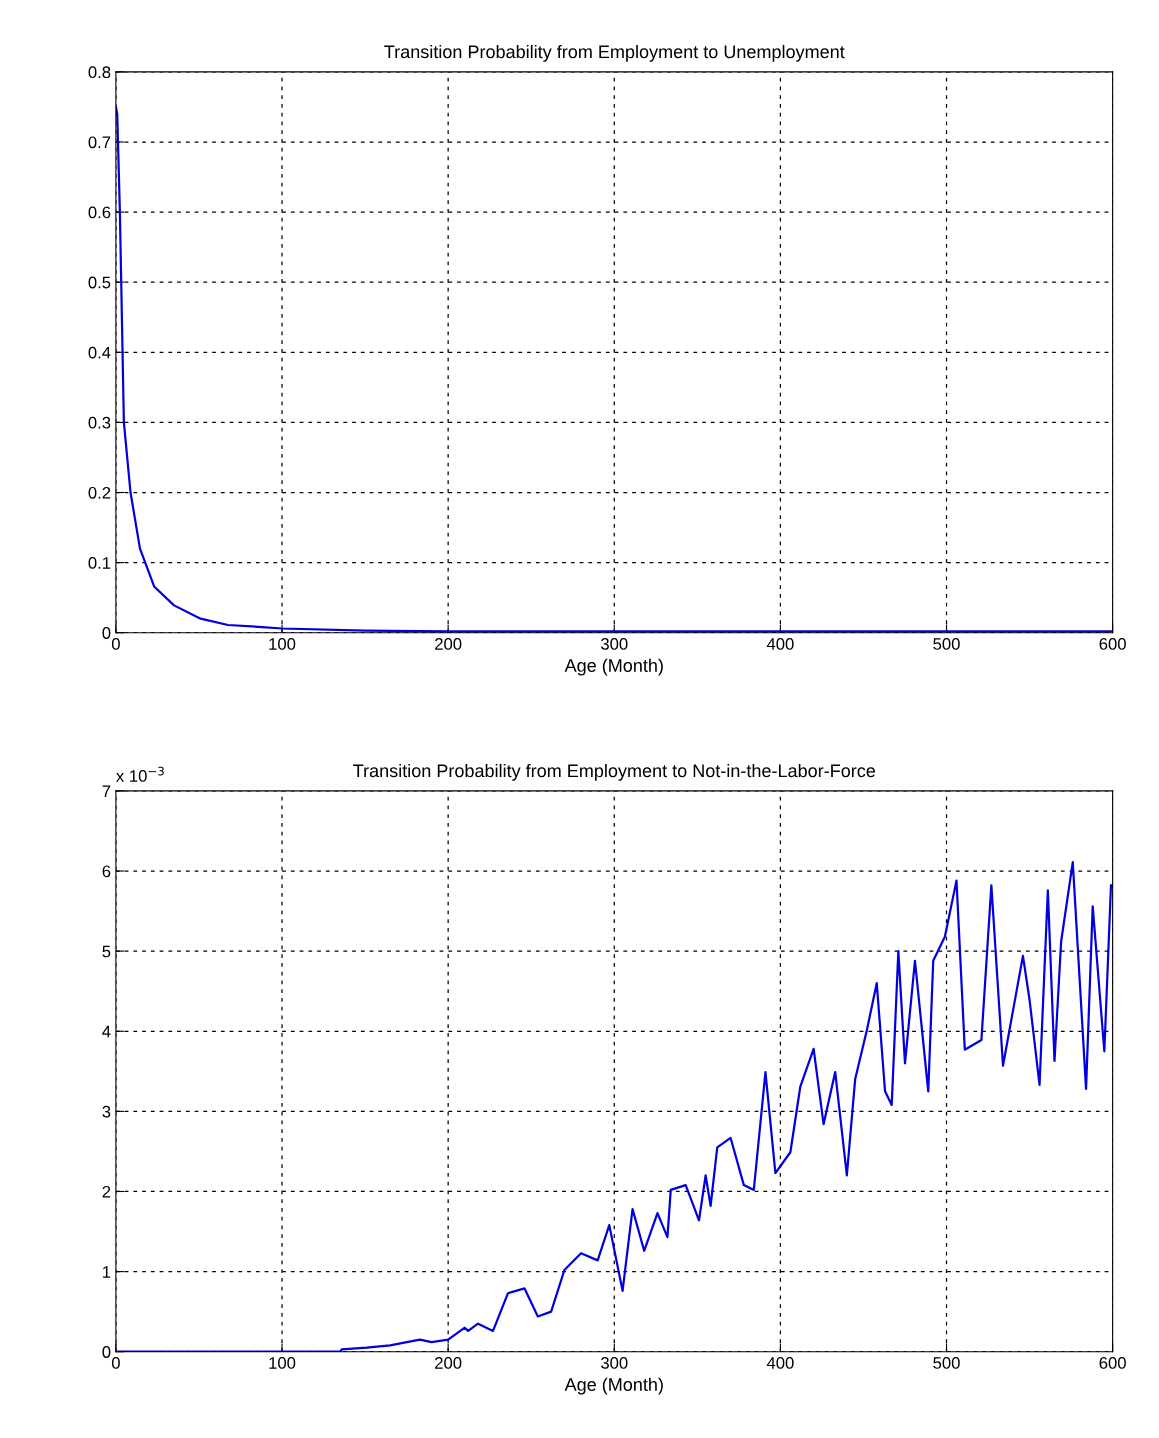 The width and height of the screenshot is (1159, 1438). Describe the element at coordinates (614, 772) in the screenshot. I see `chart-title: Transition Probability from Employment to Not-in-the-Labor-Force` at that location.